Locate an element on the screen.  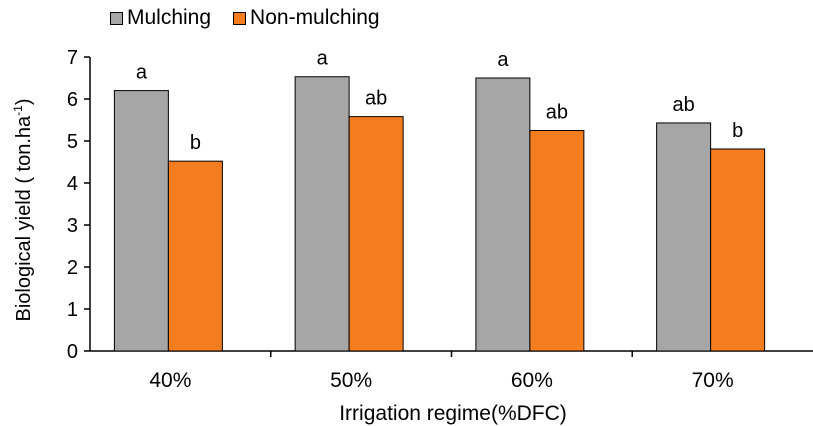
y-axis-label-main: Biological yield ( ton.ha is located at coordinates (24, 218).